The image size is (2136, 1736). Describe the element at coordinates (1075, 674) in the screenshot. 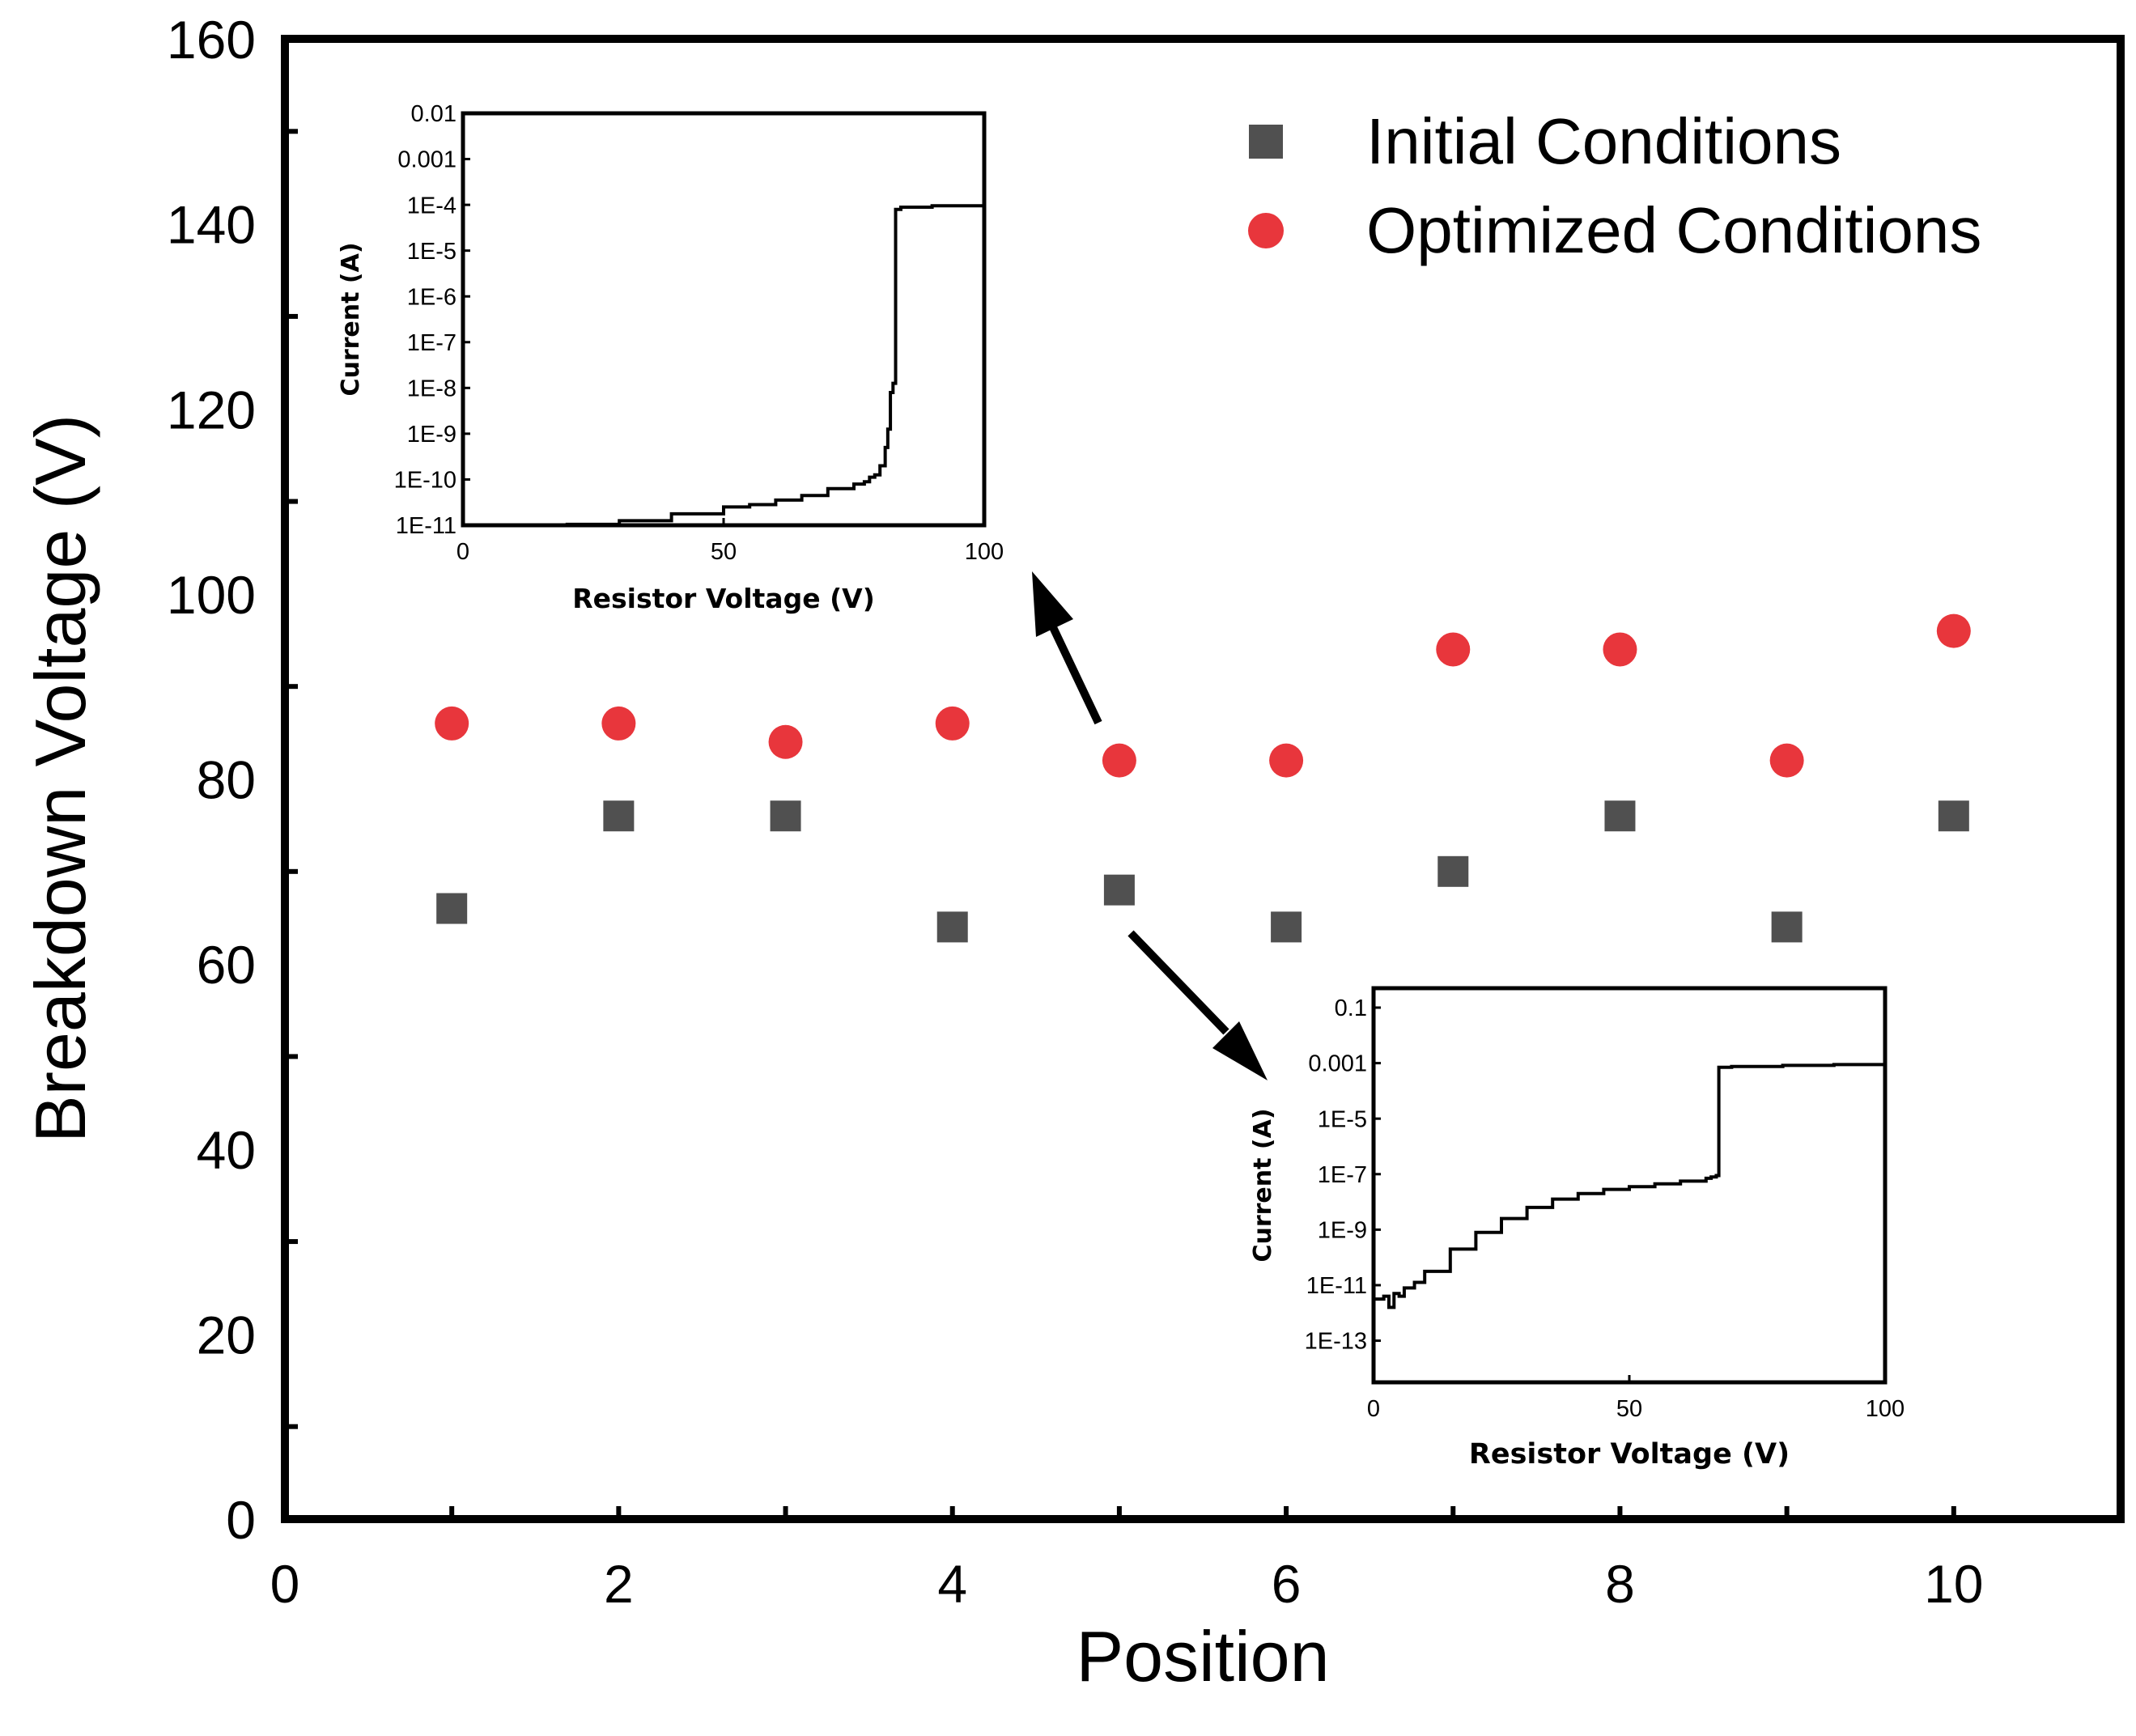

I see `arrow-to-top-inset` at that location.